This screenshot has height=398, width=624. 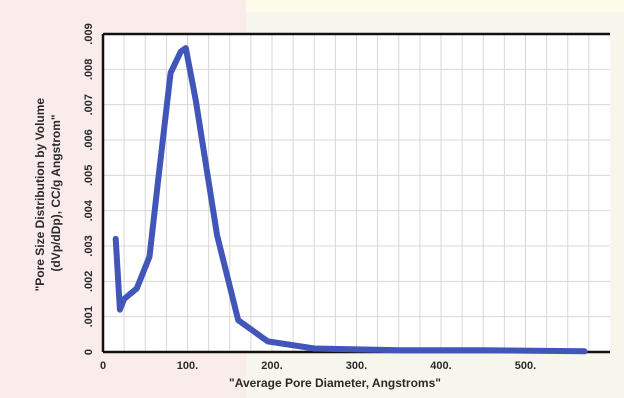 I want to click on y-axis-label-line-1: "Pore Size Distribution by Volume, so click(x=40, y=195).